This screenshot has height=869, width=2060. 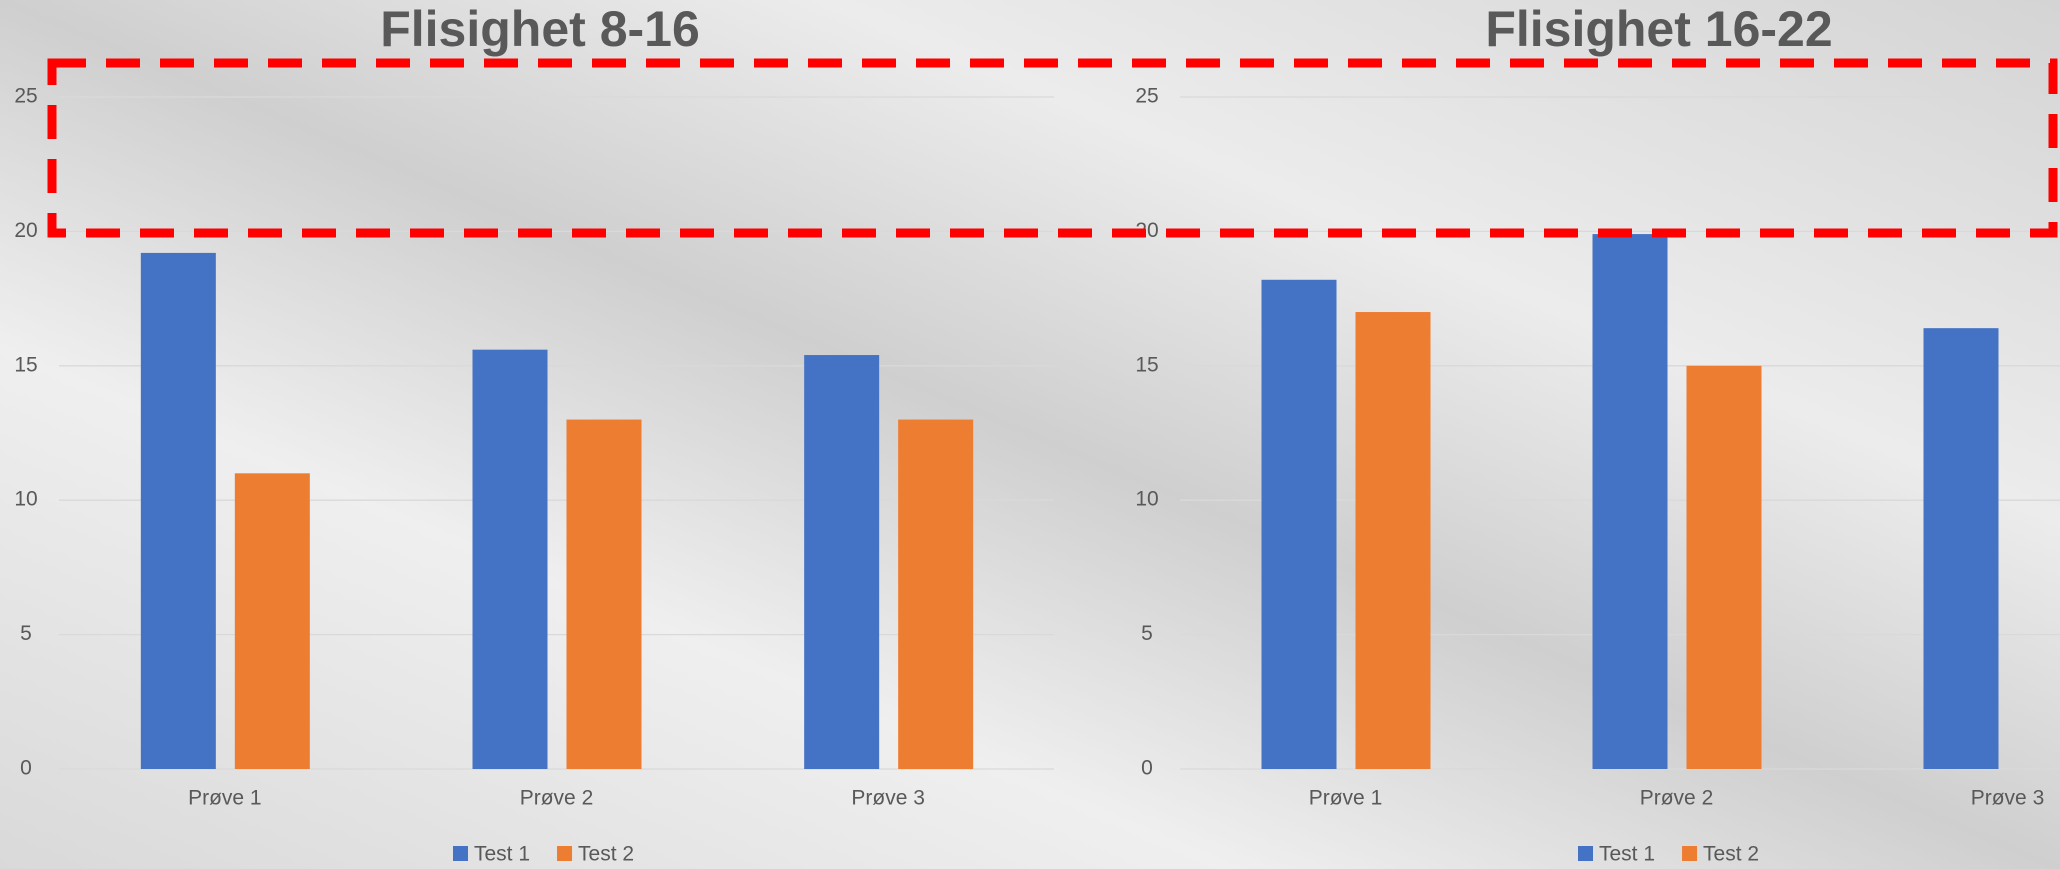 I want to click on chart-title: Flisighet 16-22, so click(x=1658, y=29).